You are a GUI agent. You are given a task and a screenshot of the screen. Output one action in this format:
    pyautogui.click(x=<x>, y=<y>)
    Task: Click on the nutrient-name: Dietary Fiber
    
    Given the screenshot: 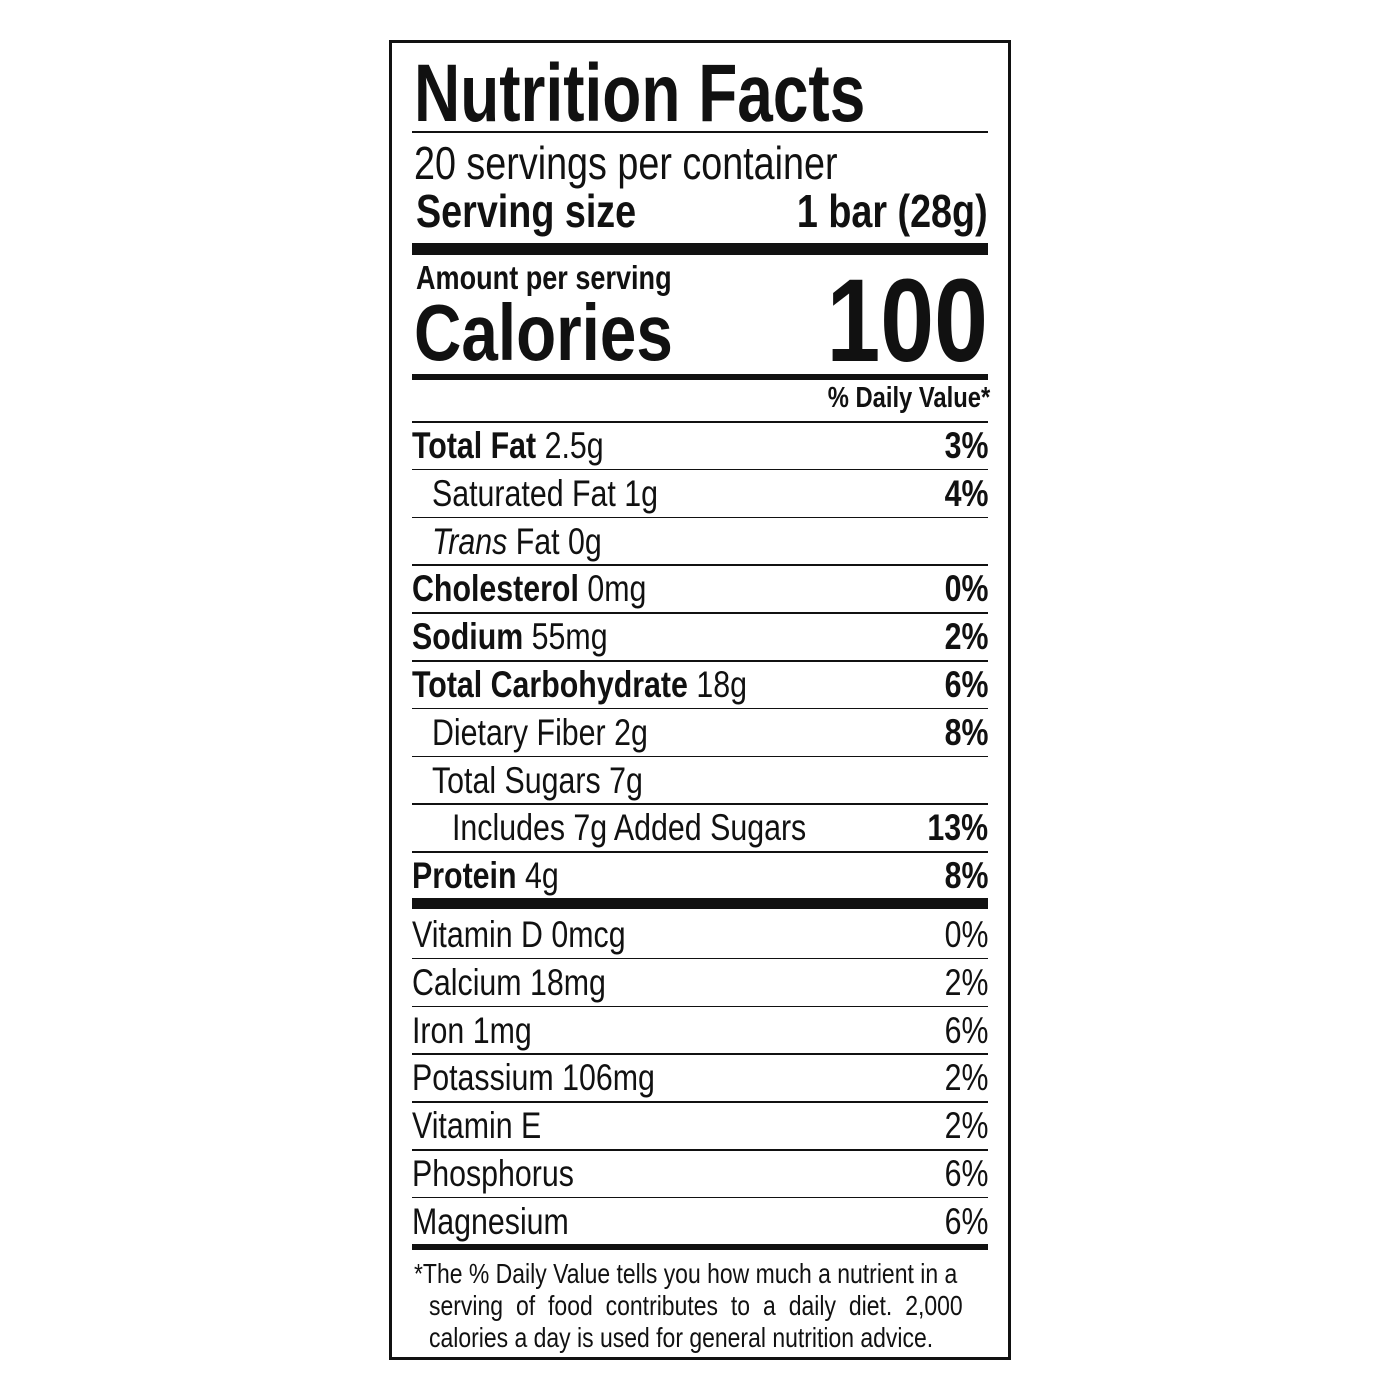 What is the action you would take?
    pyautogui.click(x=519, y=732)
    